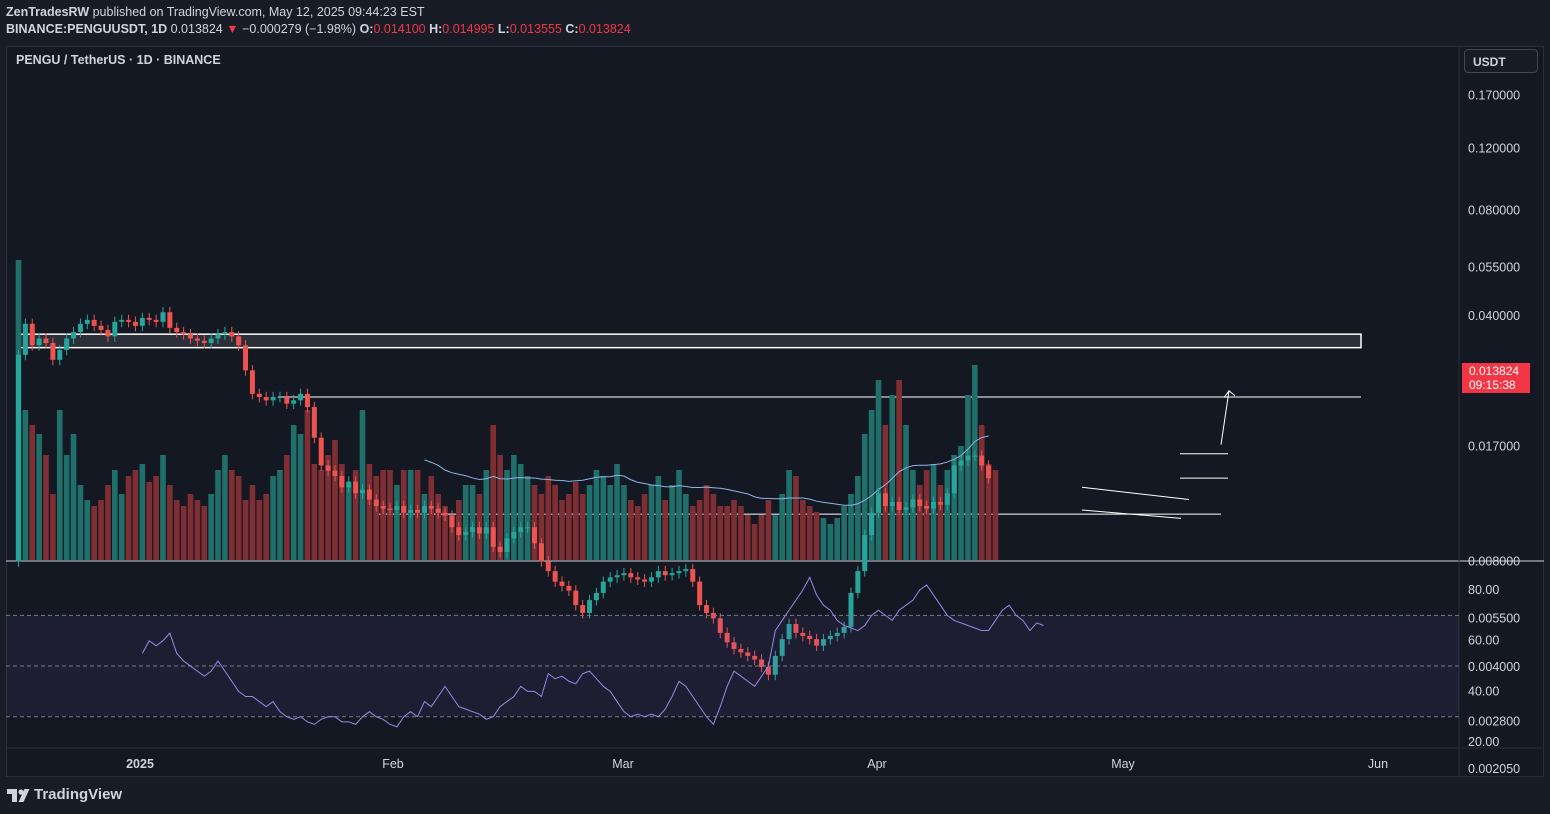  I want to click on price-tick-label: 0.120000, so click(1494, 149).